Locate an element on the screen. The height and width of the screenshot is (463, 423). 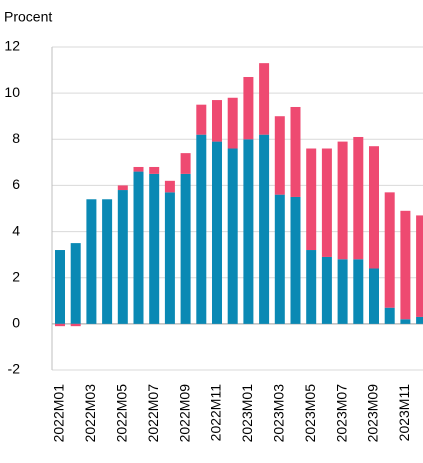
x-tick-label: 2022M11 is located at coordinates (216, 413).